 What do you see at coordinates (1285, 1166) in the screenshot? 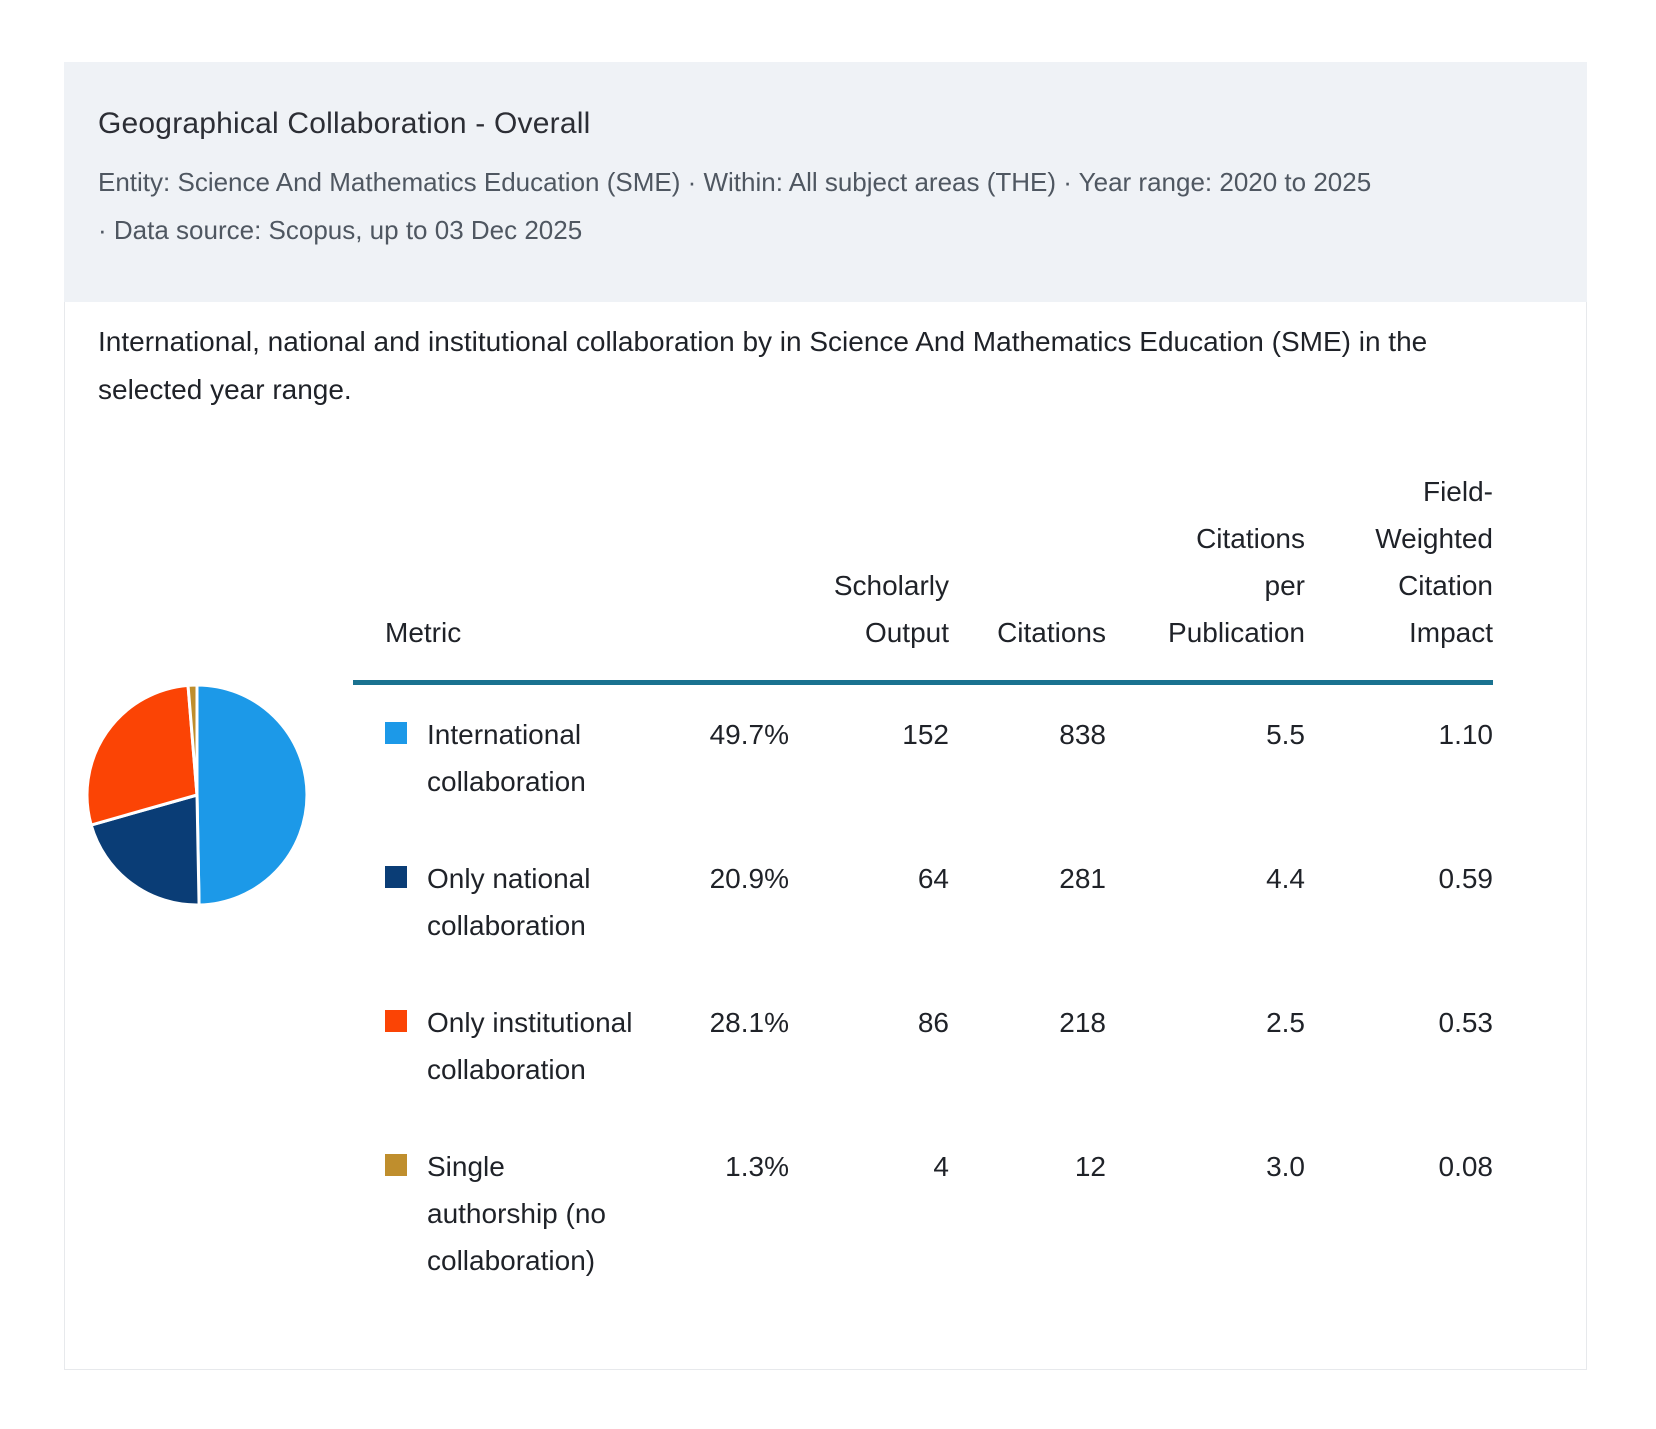
I see `metric-value-citations_per_publication: 3.0` at bounding box center [1285, 1166].